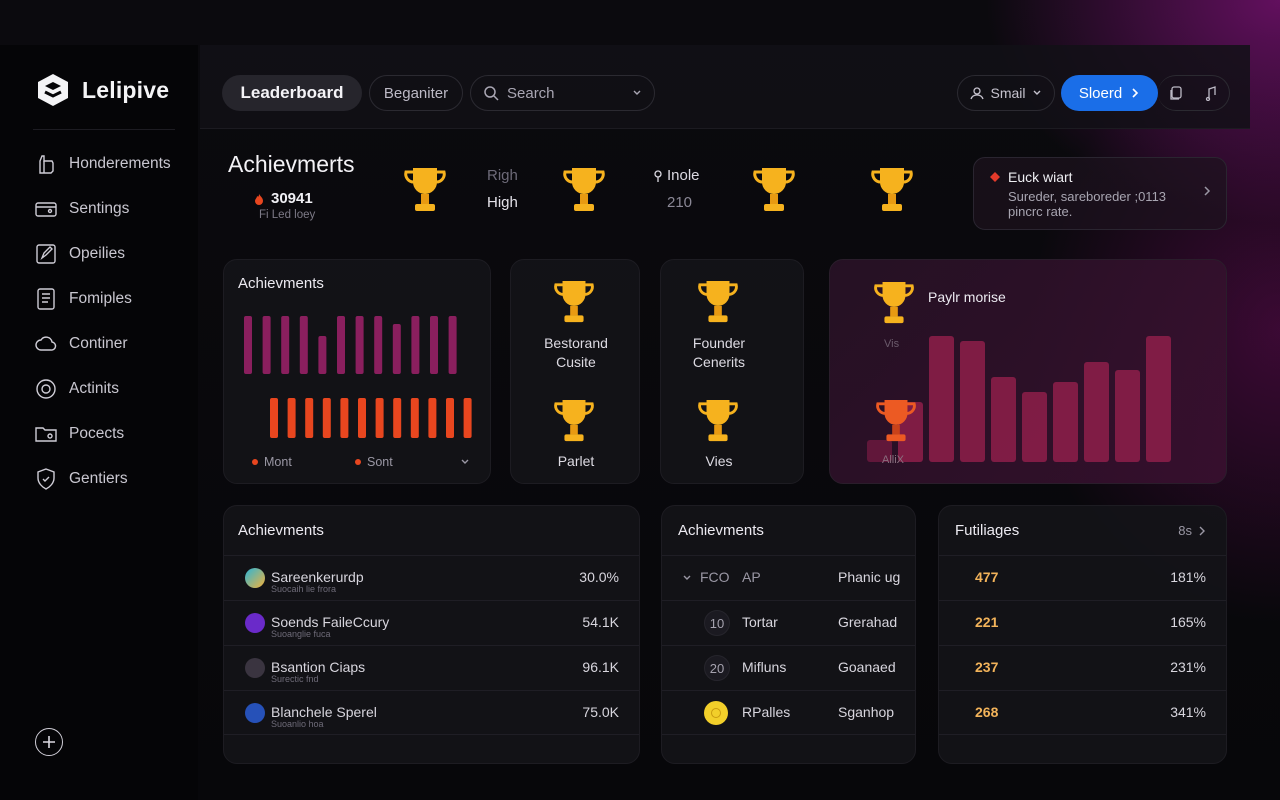 The width and height of the screenshot is (1280, 800). What do you see at coordinates (98, 343) in the screenshot?
I see `sidebar-item-label: Continer` at bounding box center [98, 343].